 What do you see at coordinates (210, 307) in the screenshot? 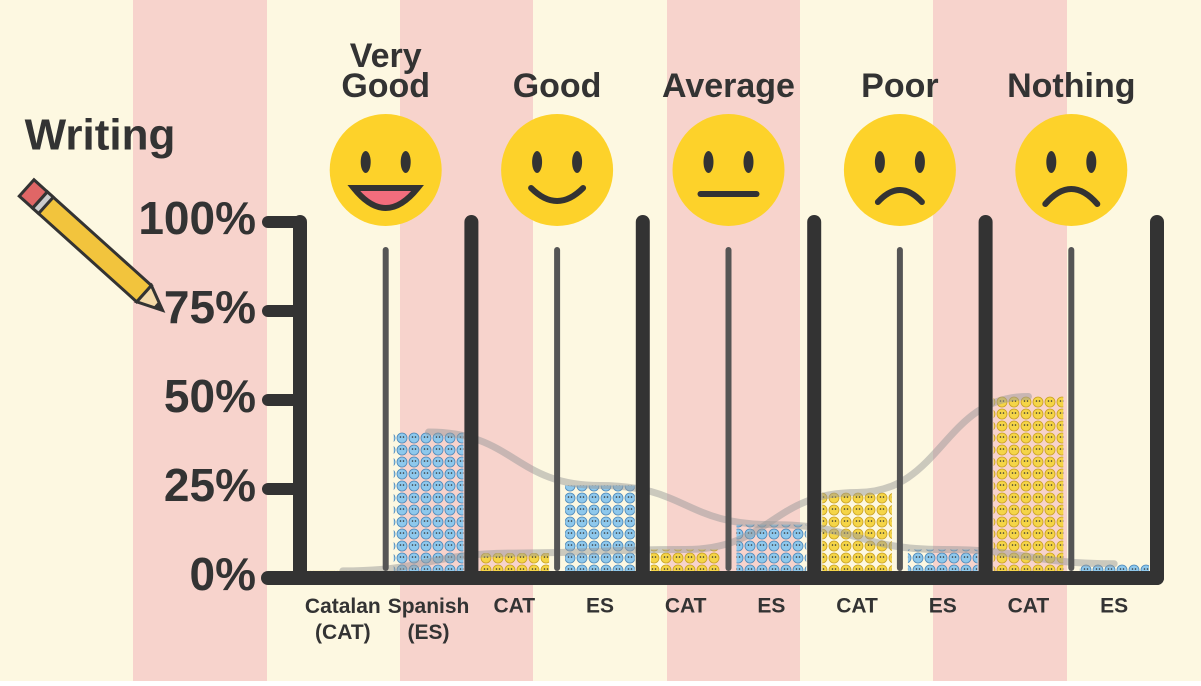
I see `y-tick-label: 75%` at bounding box center [210, 307].